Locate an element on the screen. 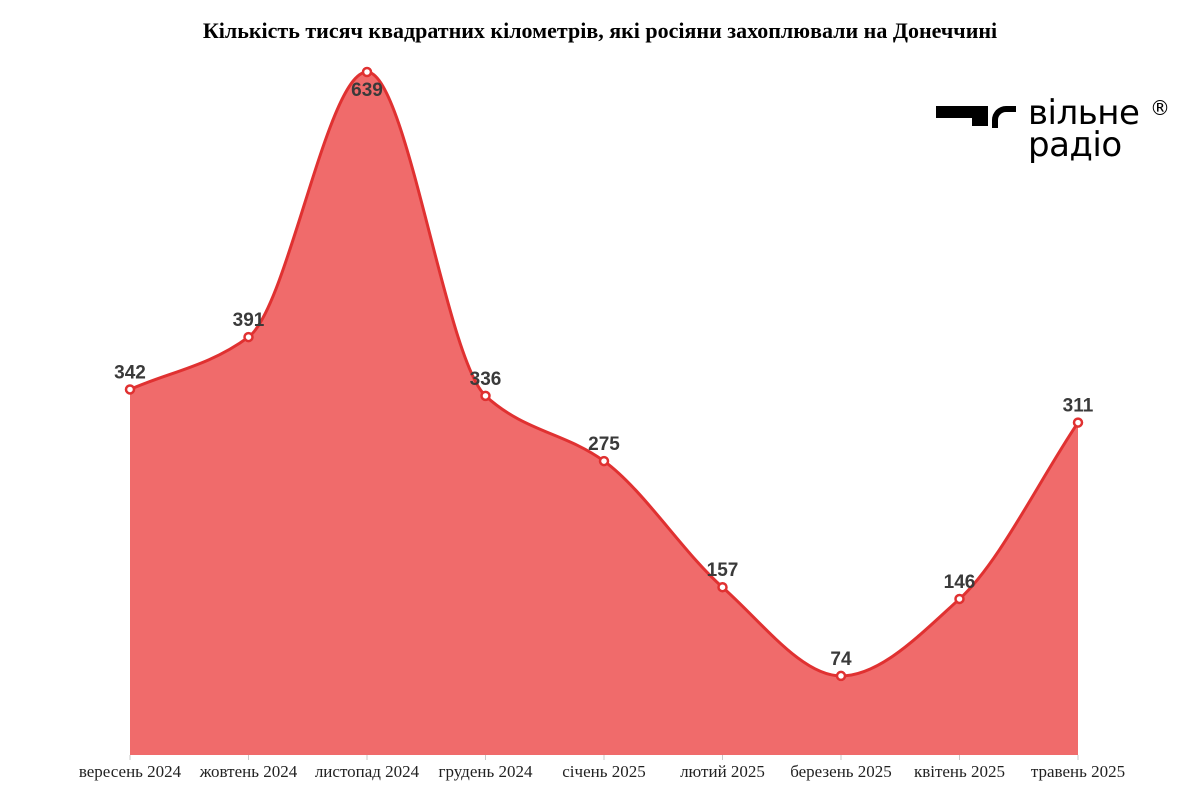 This screenshot has width=1200, height=800. x-tick-label: лютий 2025 is located at coordinates (722, 771).